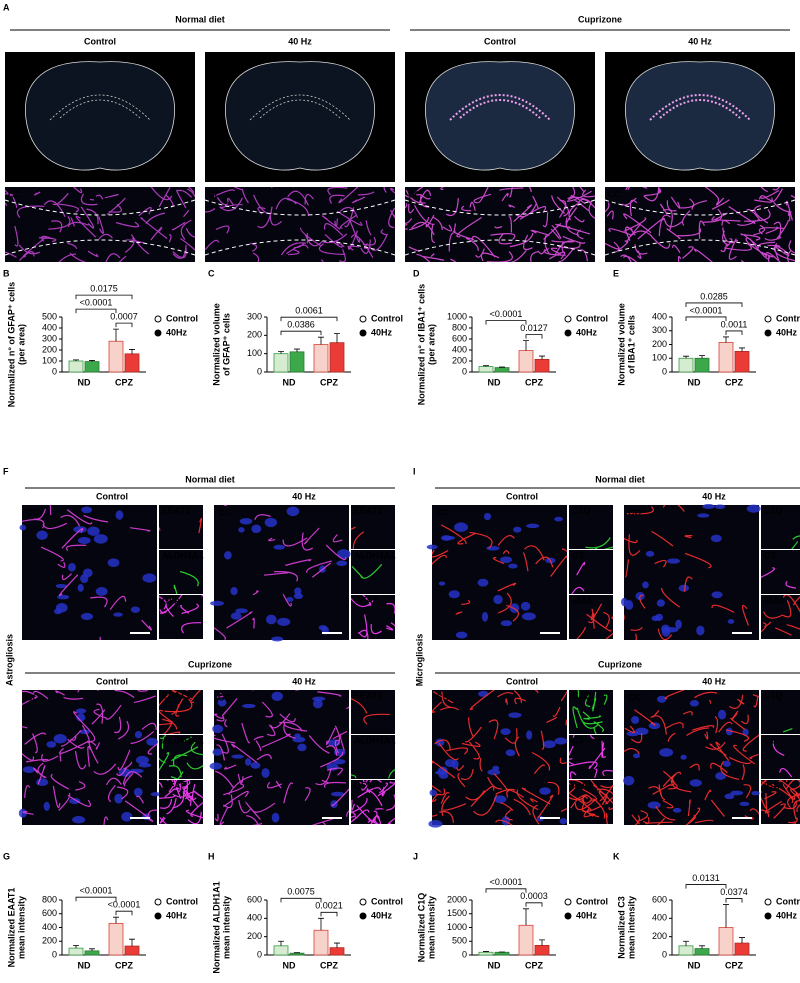 The width and height of the screenshot is (800, 983). Describe the element at coordinates (6, 273) in the screenshot. I see `panel-letter: B` at that location.